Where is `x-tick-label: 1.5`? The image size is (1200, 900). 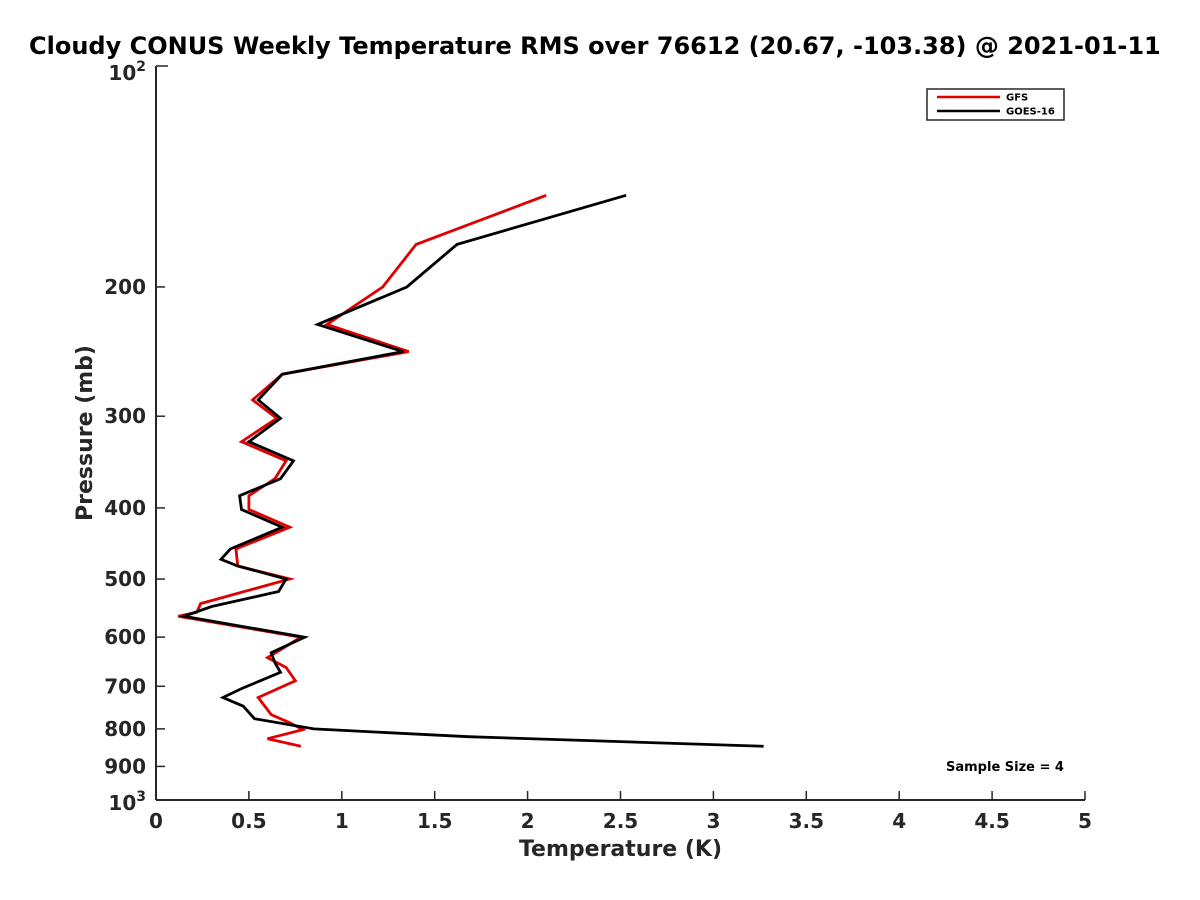 x-tick-label: 1.5 is located at coordinates (434, 821).